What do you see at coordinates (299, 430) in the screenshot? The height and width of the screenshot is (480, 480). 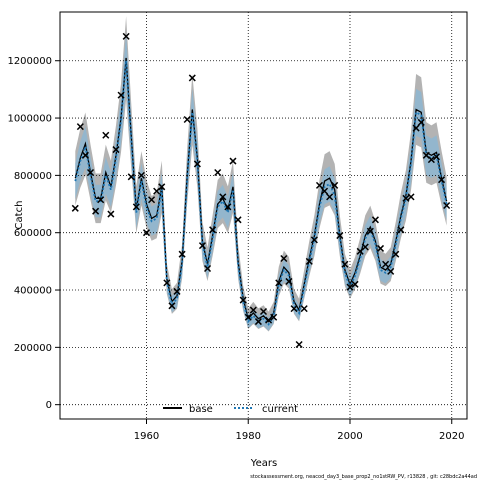 I see `x-axis: 1960 1980 2000 2020` at bounding box center [299, 430].